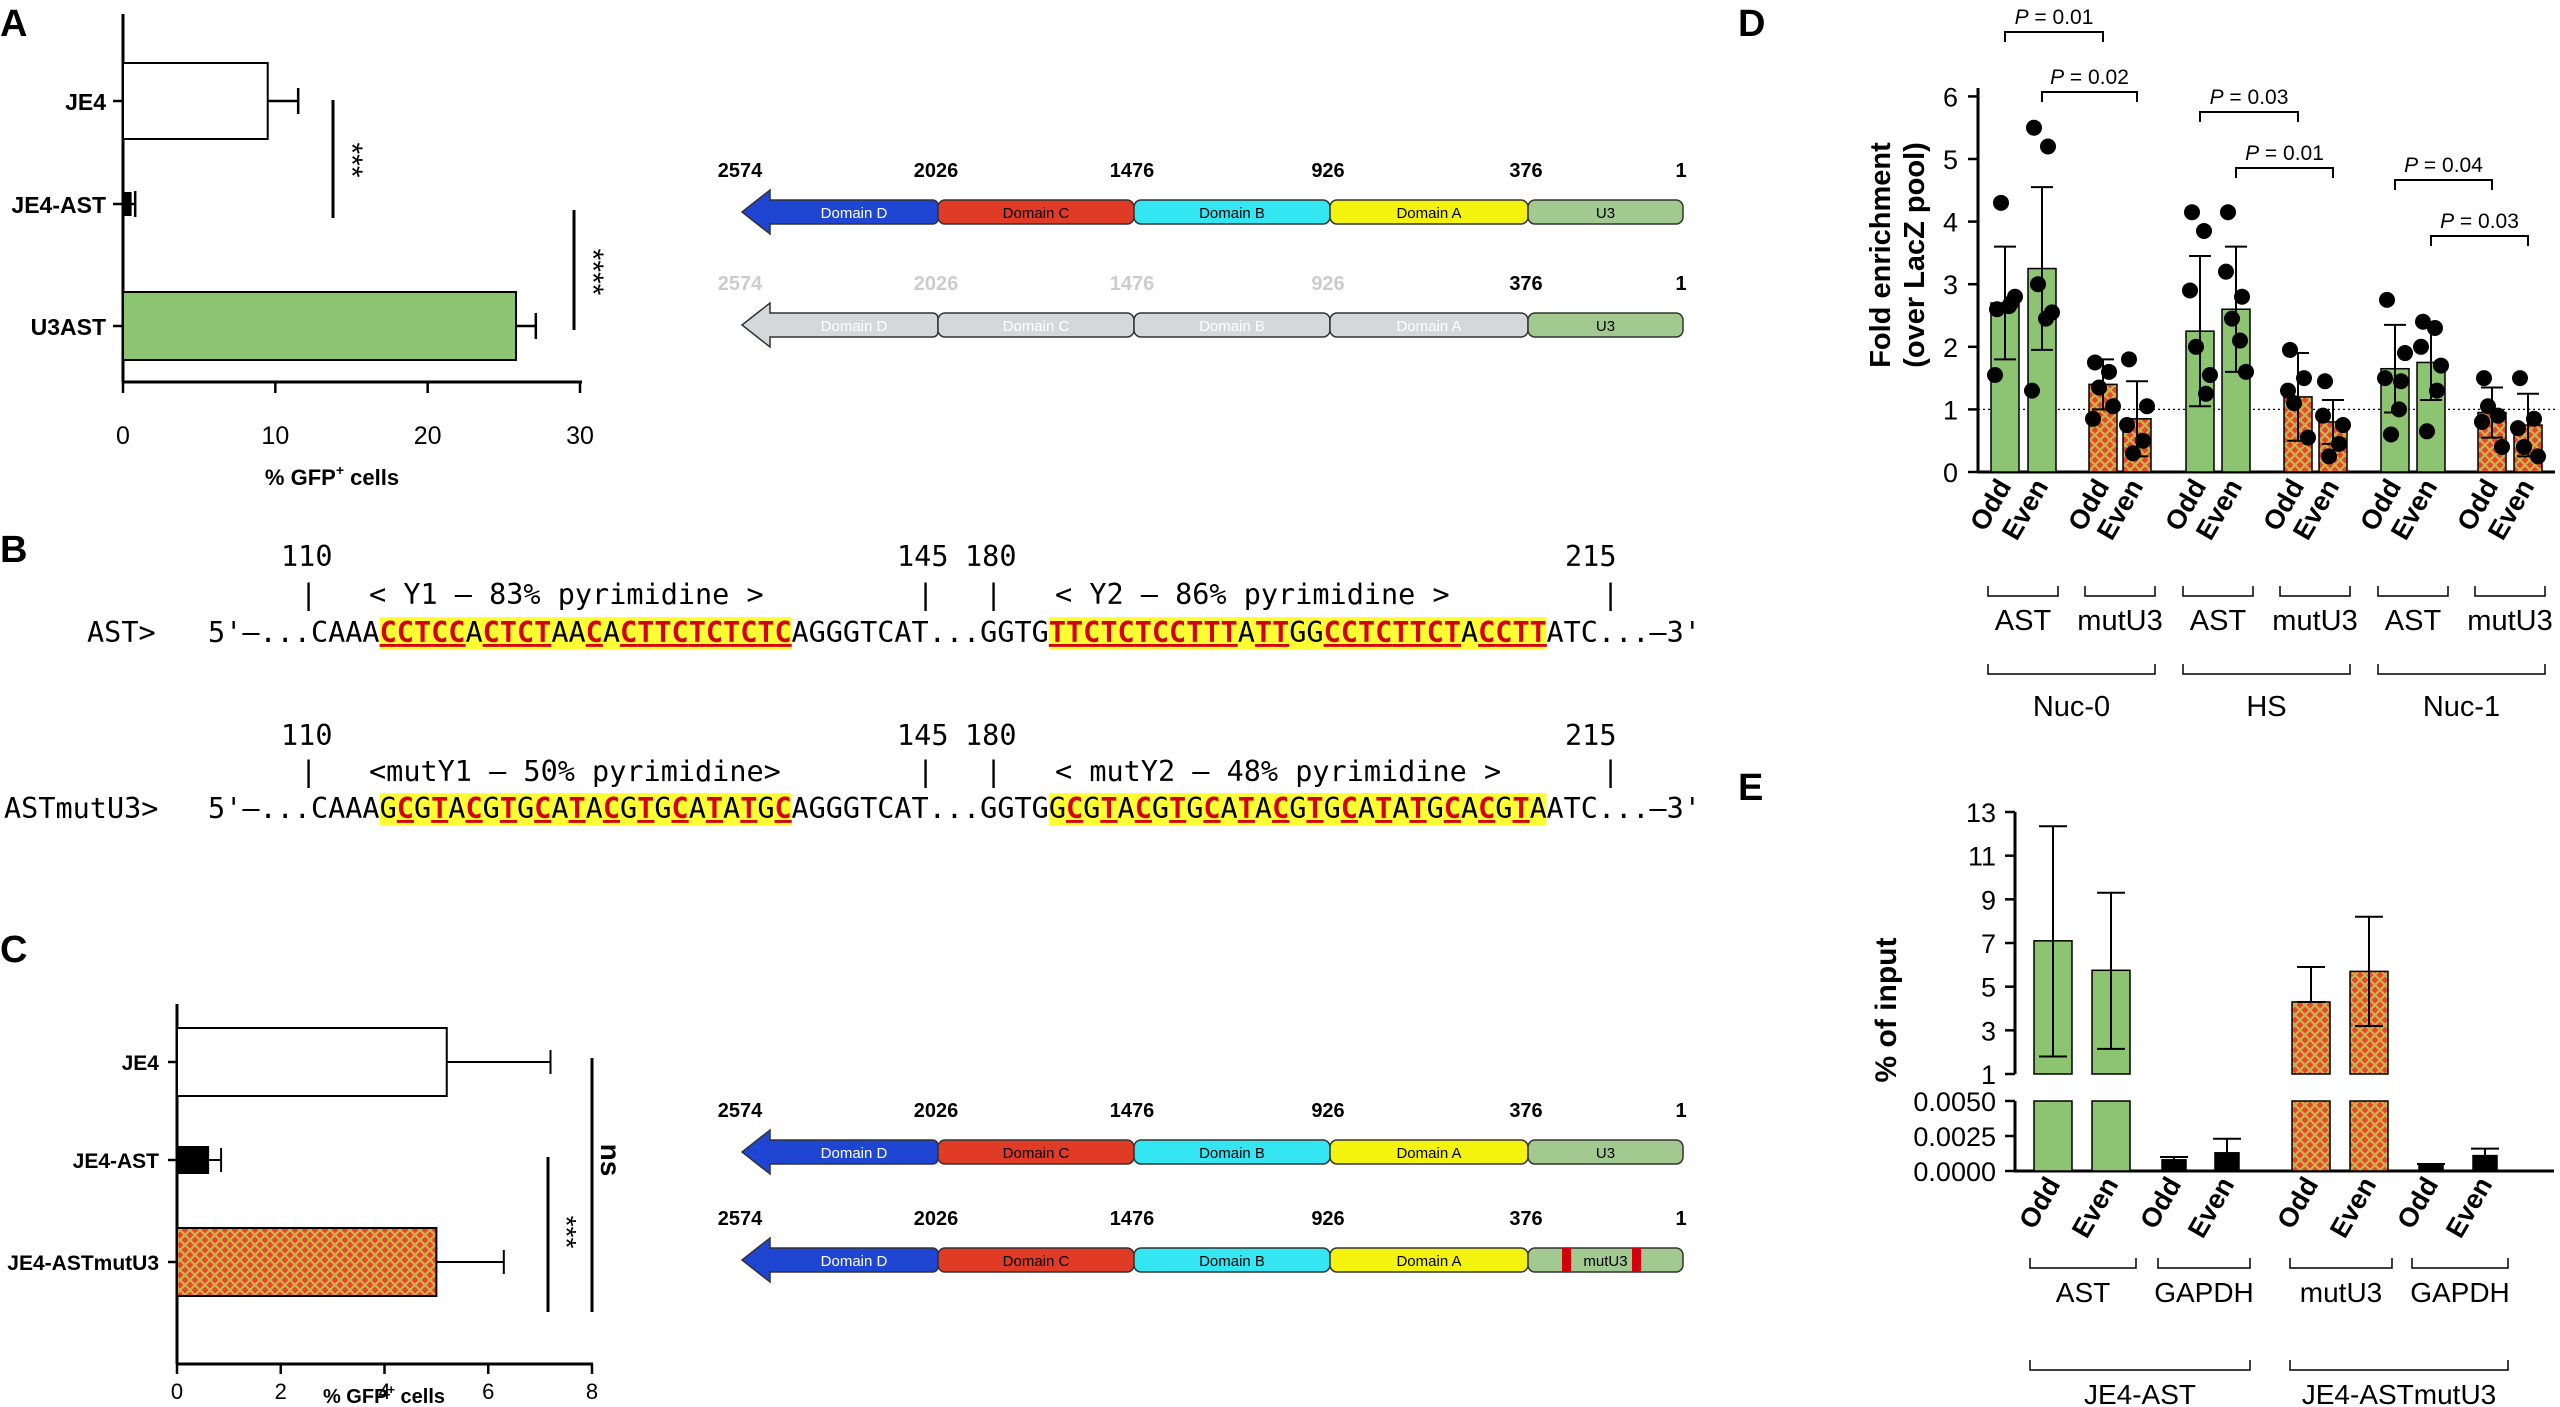  I want to click on e-ytick-label: 0.0025, so click(1954, 1137).